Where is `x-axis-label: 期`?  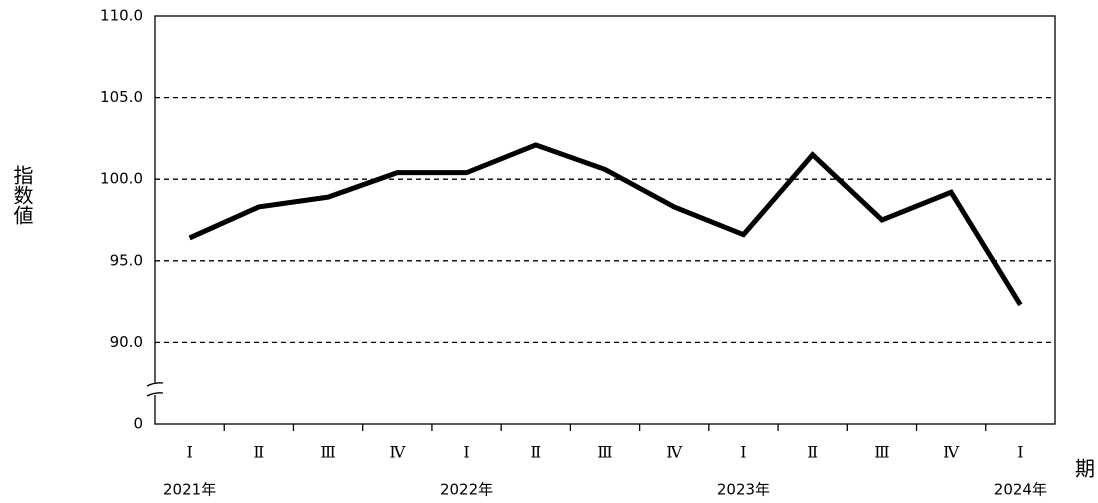
x-axis-label: 期 is located at coordinates (1085, 469).